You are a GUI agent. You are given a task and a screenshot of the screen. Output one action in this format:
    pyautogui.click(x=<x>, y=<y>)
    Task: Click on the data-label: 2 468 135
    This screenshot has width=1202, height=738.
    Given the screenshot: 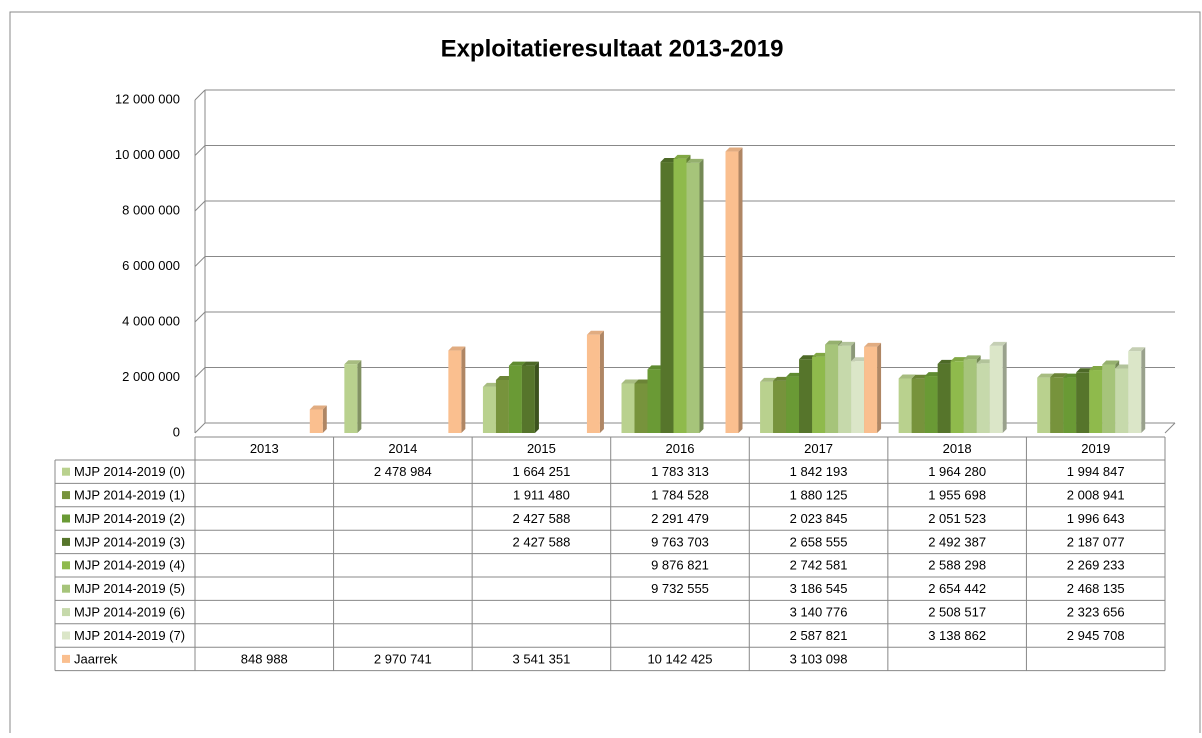 What is the action you would take?
    pyautogui.click(x=1096, y=588)
    